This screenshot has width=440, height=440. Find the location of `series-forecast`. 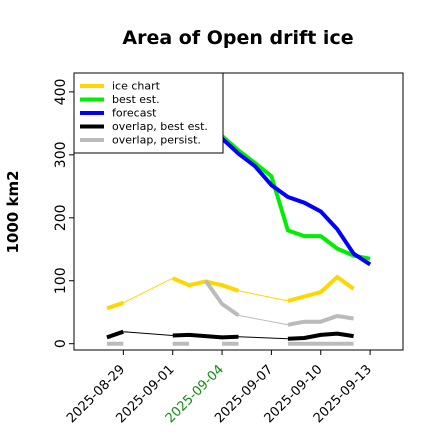

series-forecast is located at coordinates (296, 202).